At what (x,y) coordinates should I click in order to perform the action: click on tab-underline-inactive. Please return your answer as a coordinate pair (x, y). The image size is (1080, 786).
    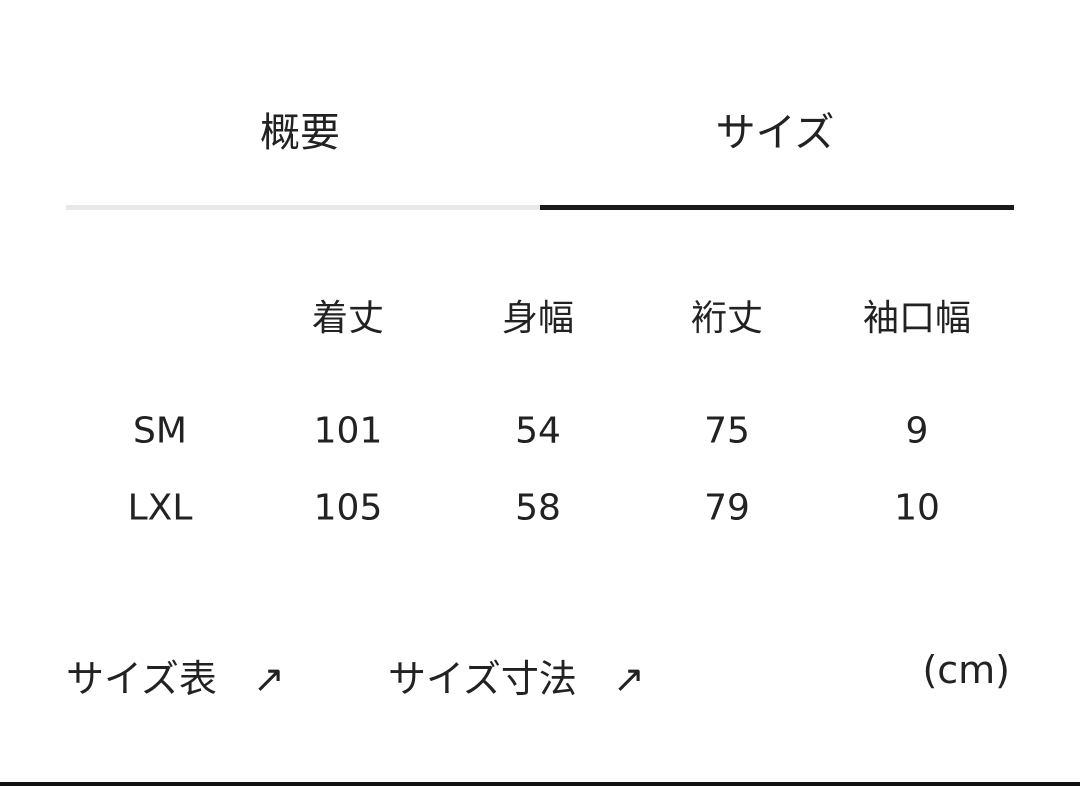
    Looking at the image, I should click on (303, 207).